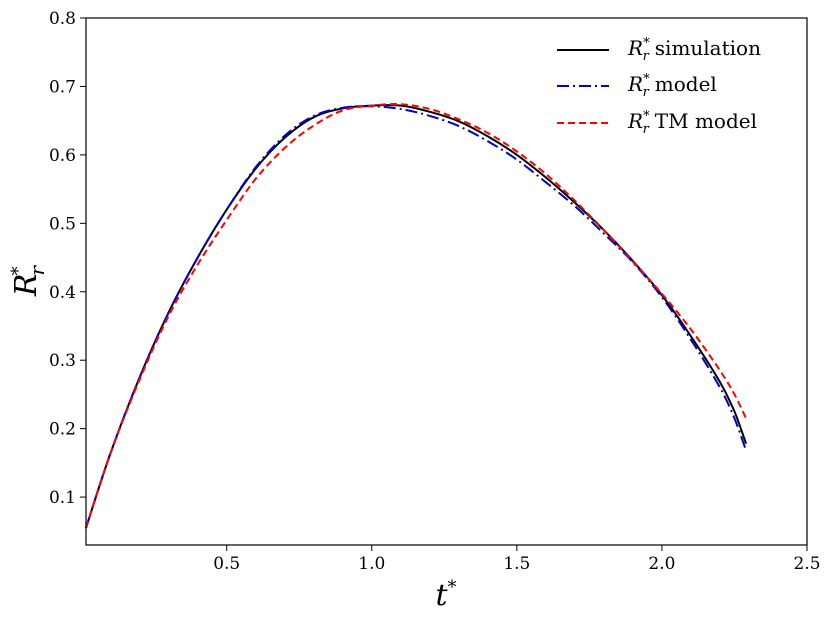 The width and height of the screenshot is (831, 625). Describe the element at coordinates (806, 564) in the screenshot. I see `x-tick-label: 2.5` at that location.